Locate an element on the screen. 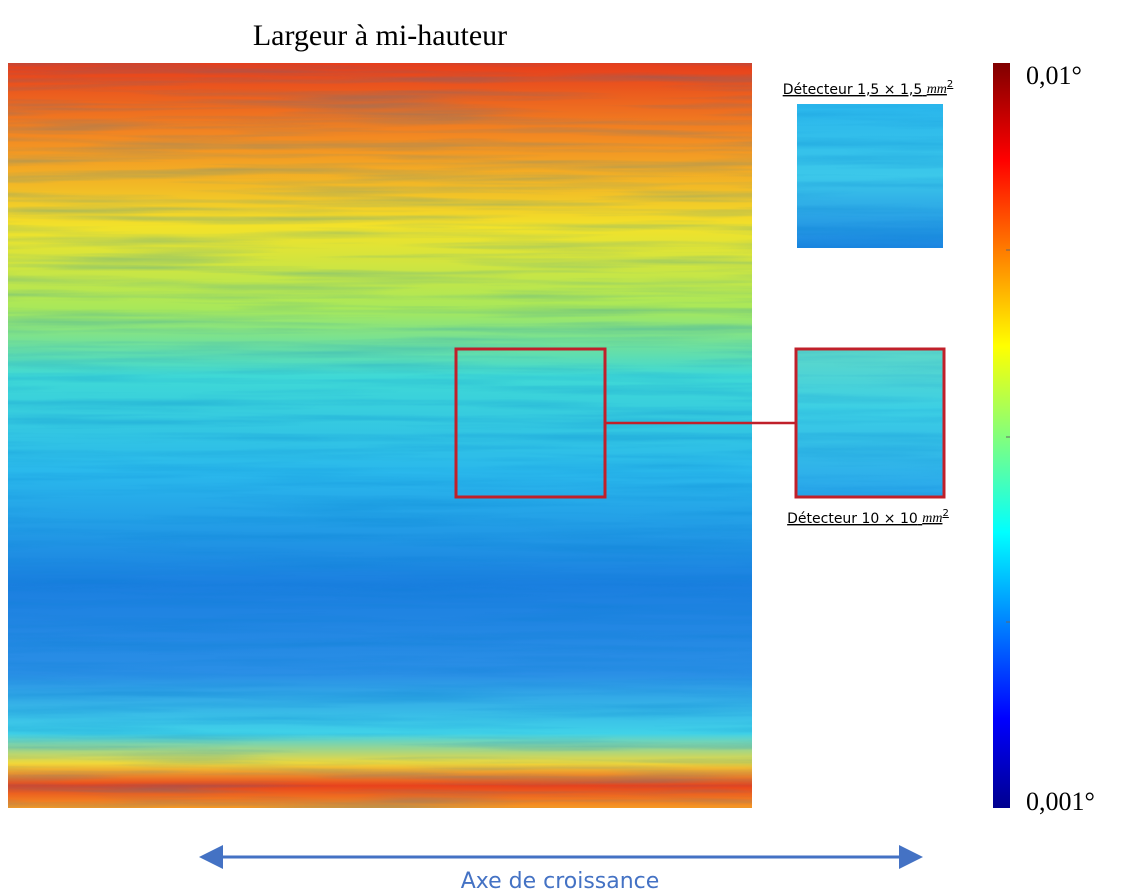  inset-text: Détecteur 10 × 10 is located at coordinates (852, 519).